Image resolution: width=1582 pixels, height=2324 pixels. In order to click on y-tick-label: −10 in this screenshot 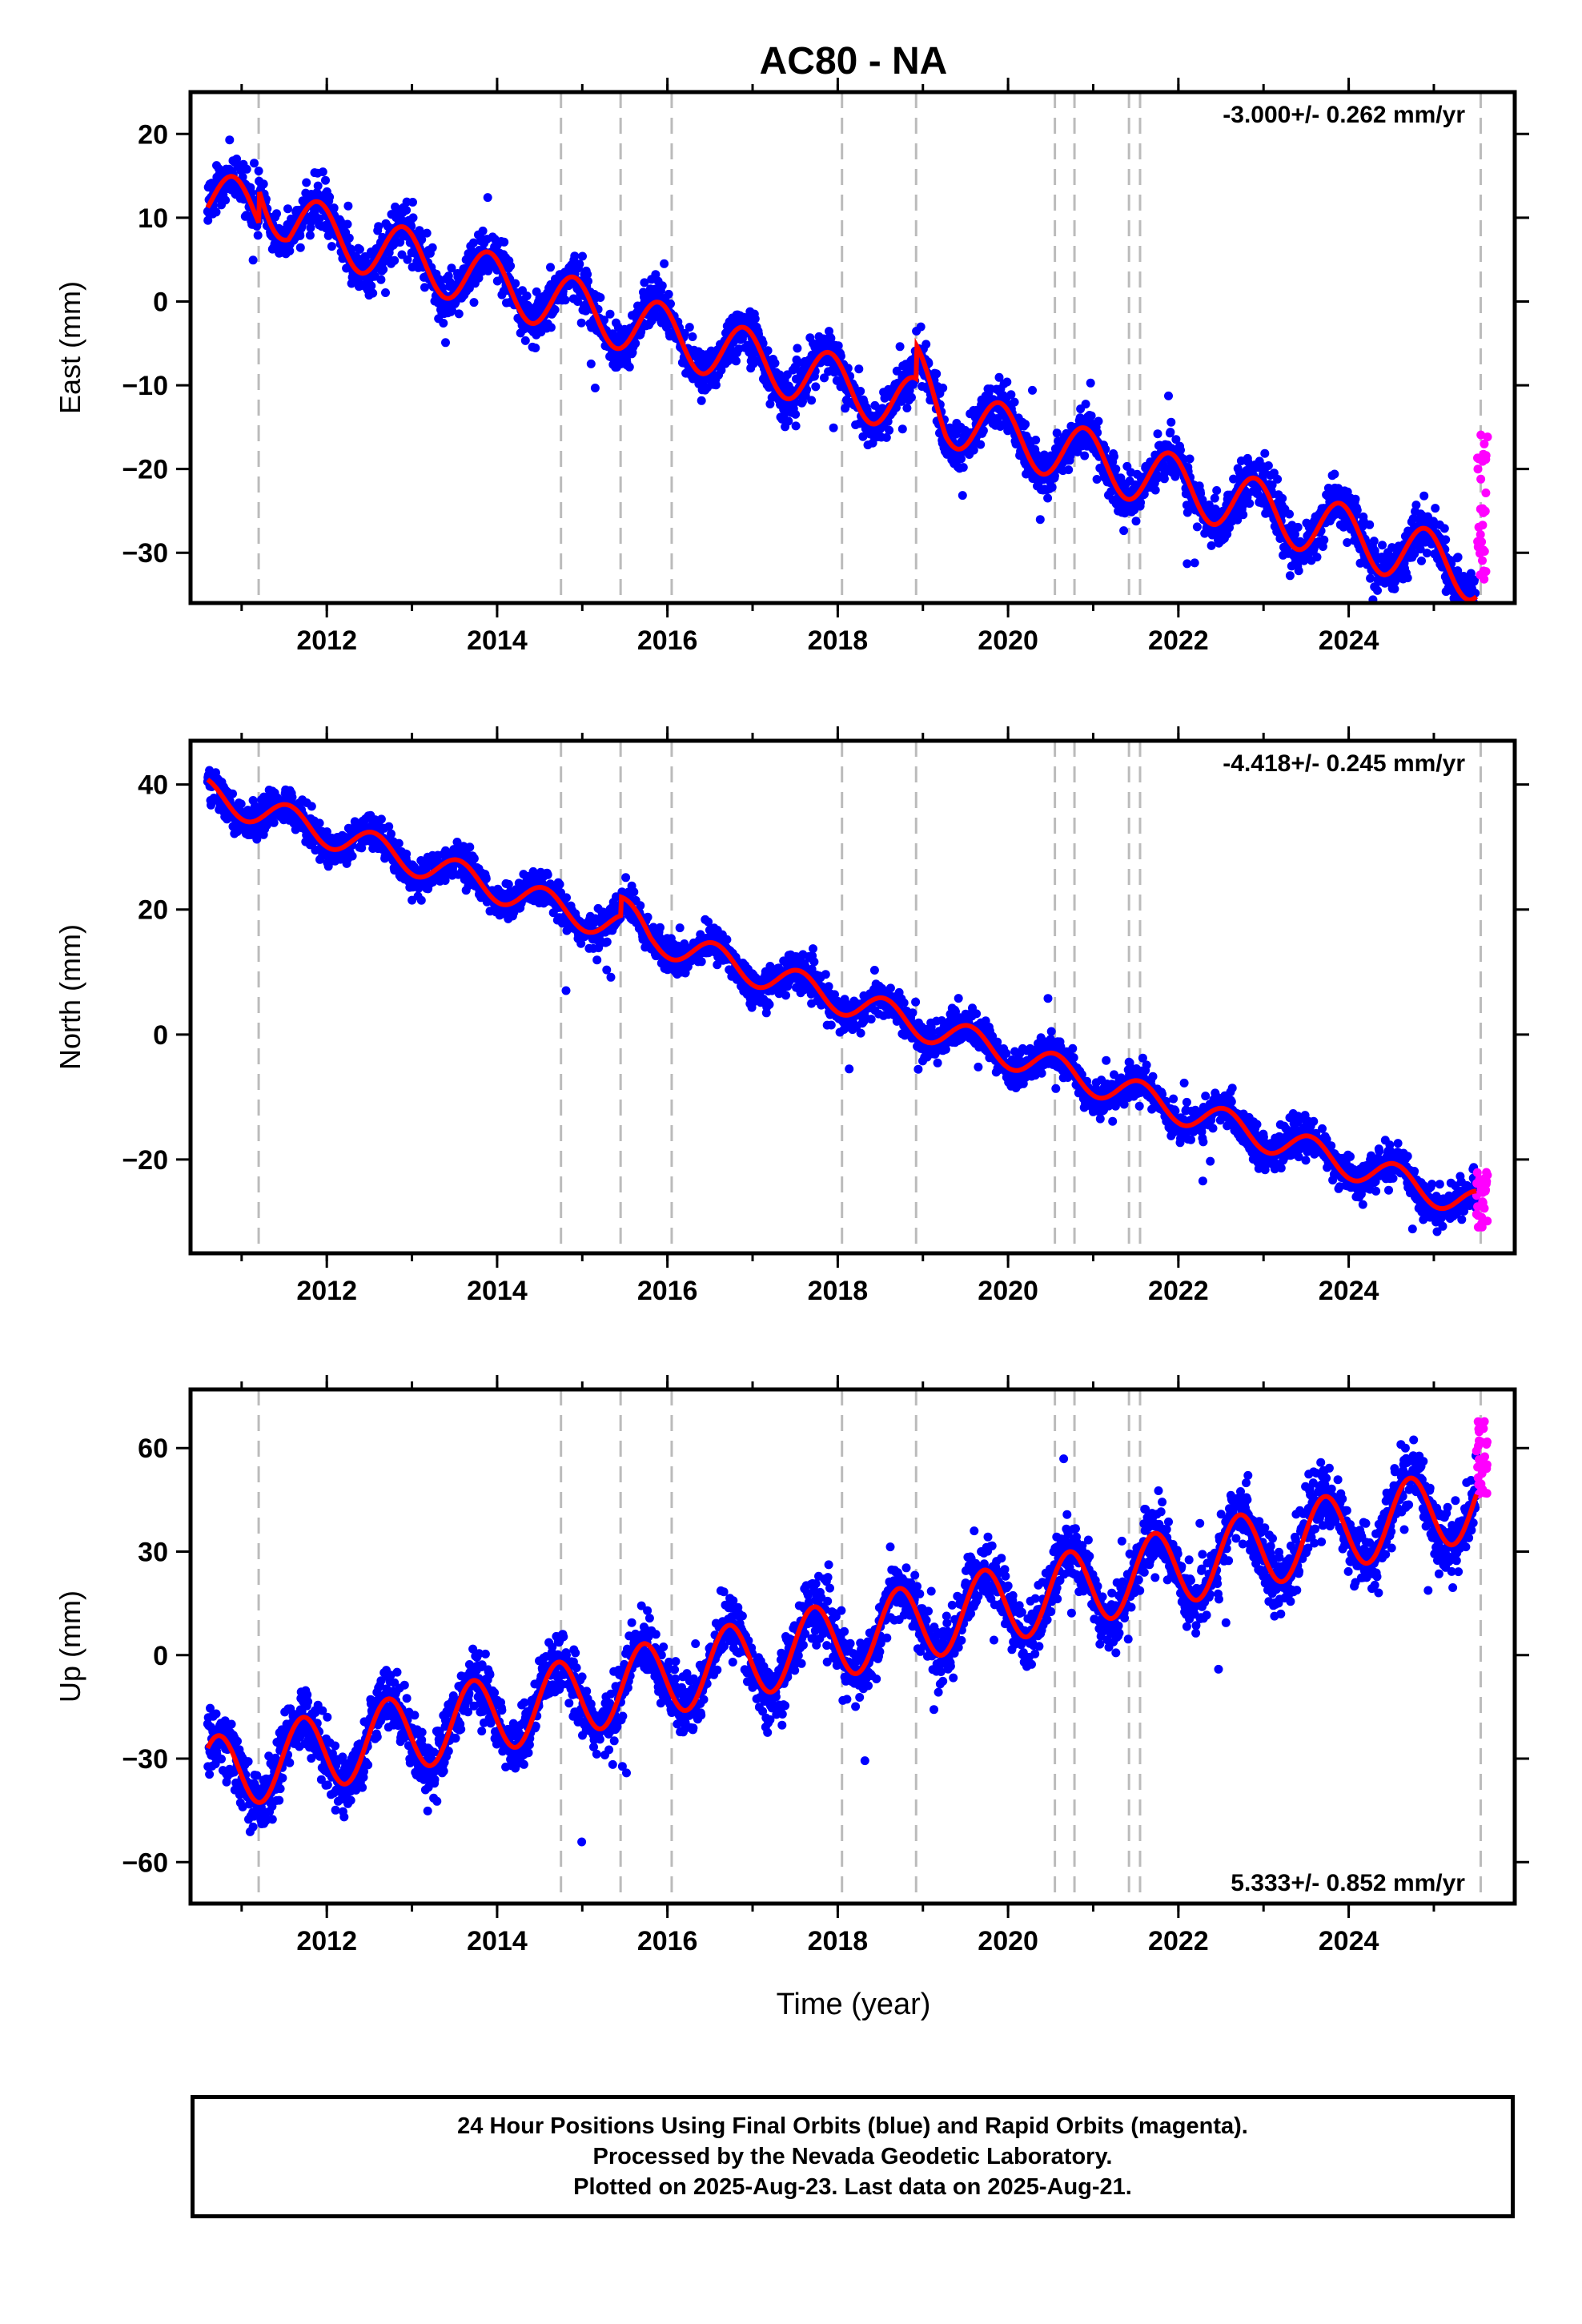, I will do `click(145, 386)`.